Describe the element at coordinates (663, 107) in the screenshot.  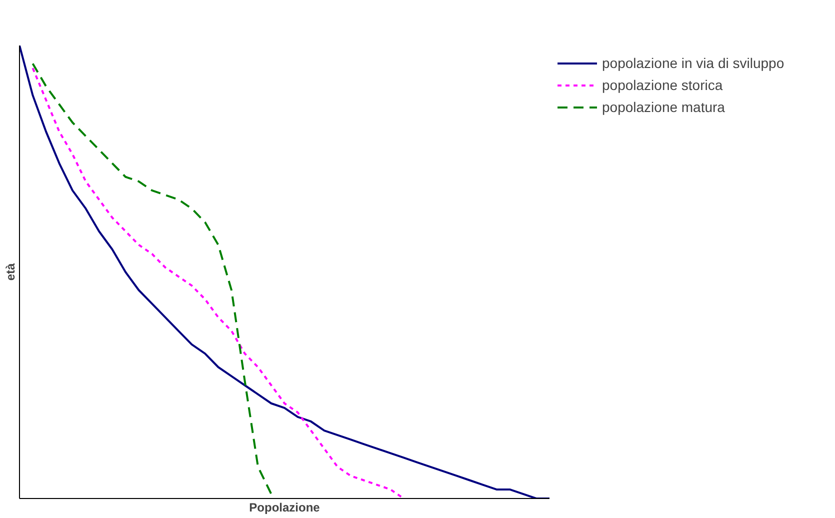
I see `legend-label: popolazione matura` at that location.